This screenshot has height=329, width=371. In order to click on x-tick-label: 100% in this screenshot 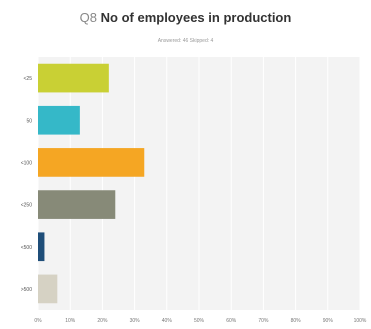, I will do `click(360, 321)`.